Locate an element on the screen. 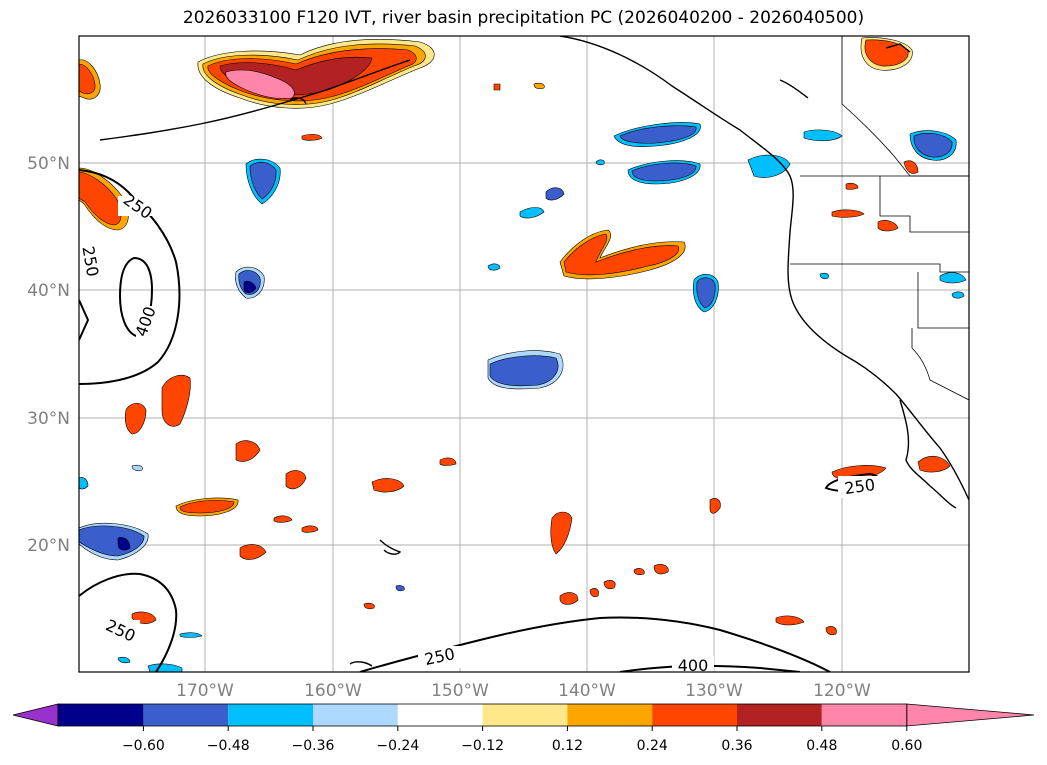 This screenshot has width=1047, height=765. colorbar-extend-right is located at coordinates (970, 715).